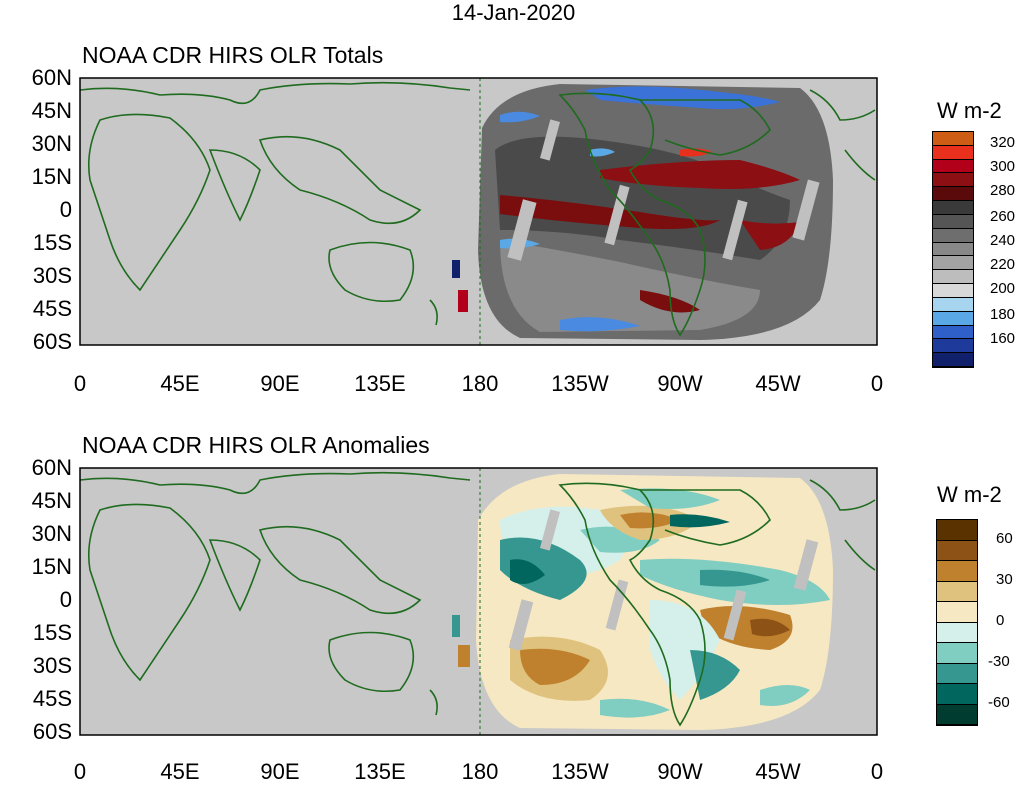 The height and width of the screenshot is (785, 1027). What do you see at coordinates (513, 772) in the screenshot?
I see `lon-axis-anomalies: 0 45E 90E 135E 180 135W 90W 45W 0` at bounding box center [513, 772].